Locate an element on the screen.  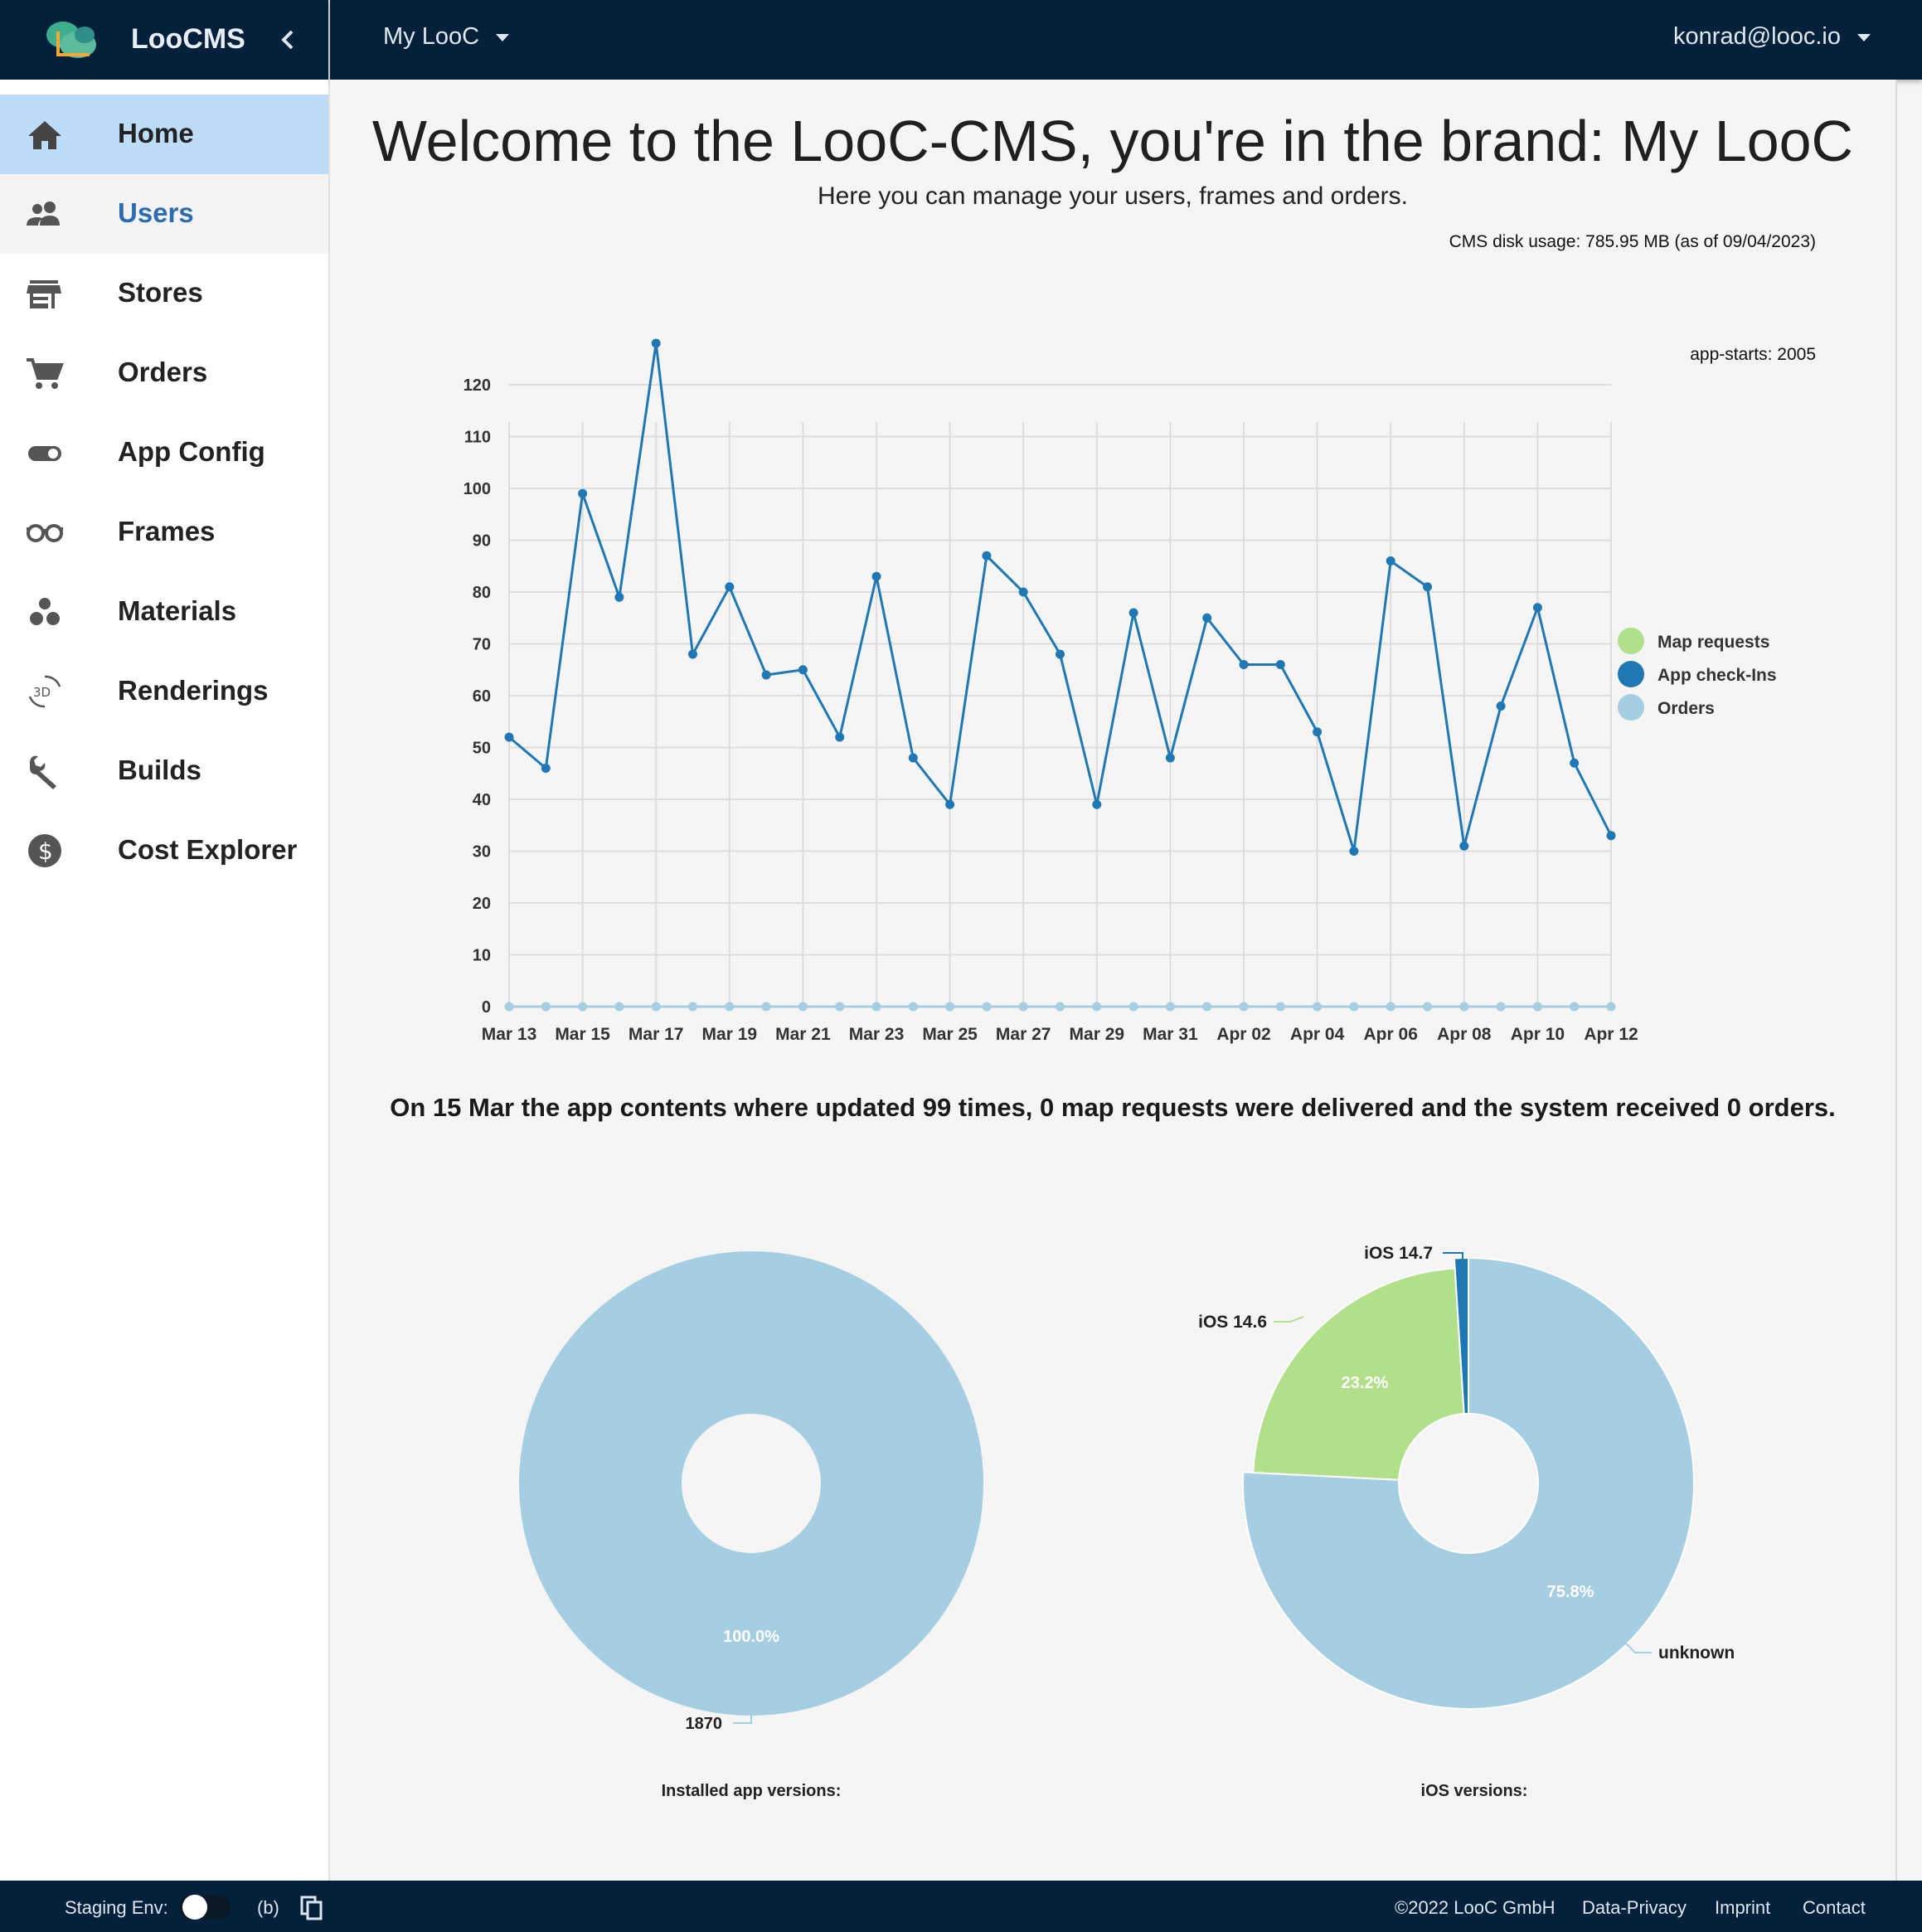
sidebar-item-home: Home is located at coordinates (164, 134).